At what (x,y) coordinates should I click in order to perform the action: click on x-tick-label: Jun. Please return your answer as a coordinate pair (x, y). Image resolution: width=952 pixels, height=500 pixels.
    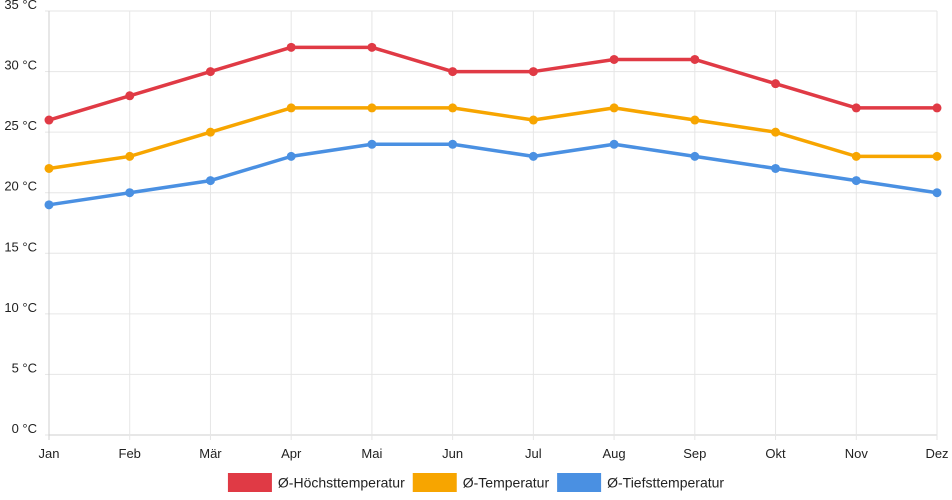
    Looking at the image, I should click on (452, 453).